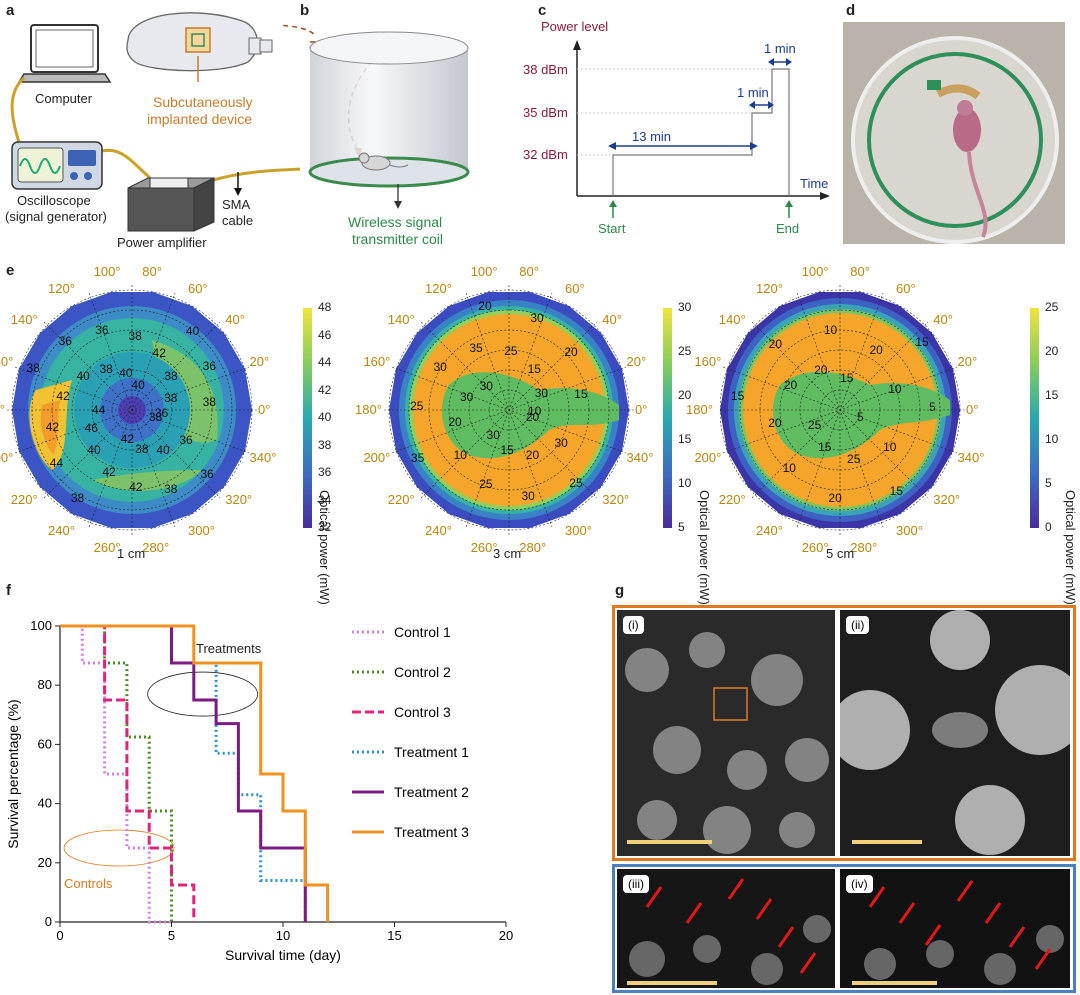 This screenshot has width=1080, height=995. What do you see at coordinates (830, 329) in the screenshot?
I see `contour-label-2-13: 10` at bounding box center [830, 329].